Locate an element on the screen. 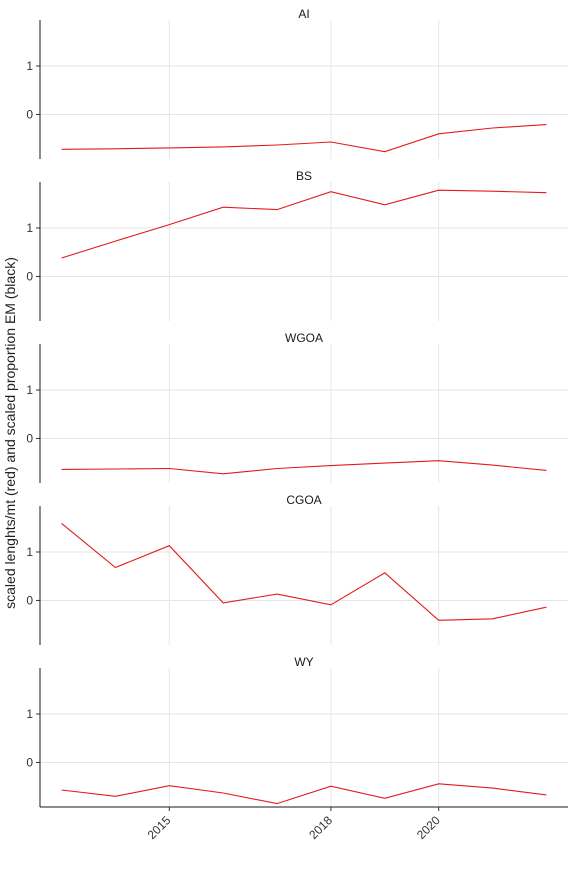 The height and width of the screenshot is (869, 576). x-tick-label: 2015 is located at coordinates (159, 827).